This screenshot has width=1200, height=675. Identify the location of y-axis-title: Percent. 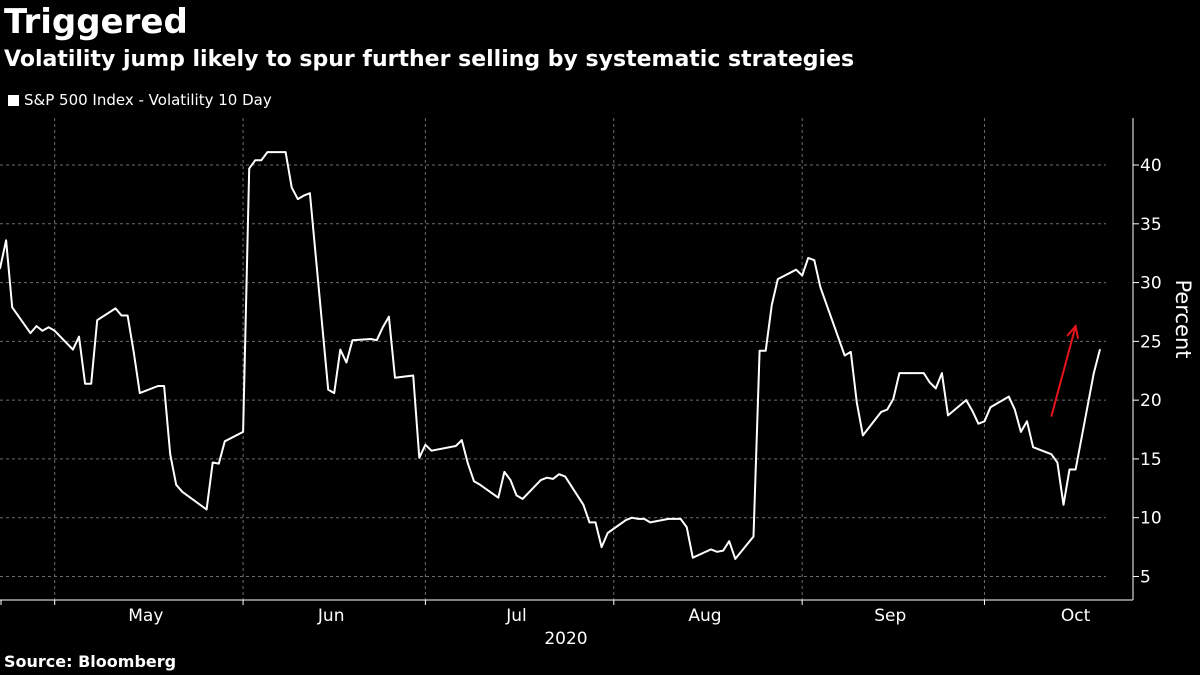
(1183, 318).